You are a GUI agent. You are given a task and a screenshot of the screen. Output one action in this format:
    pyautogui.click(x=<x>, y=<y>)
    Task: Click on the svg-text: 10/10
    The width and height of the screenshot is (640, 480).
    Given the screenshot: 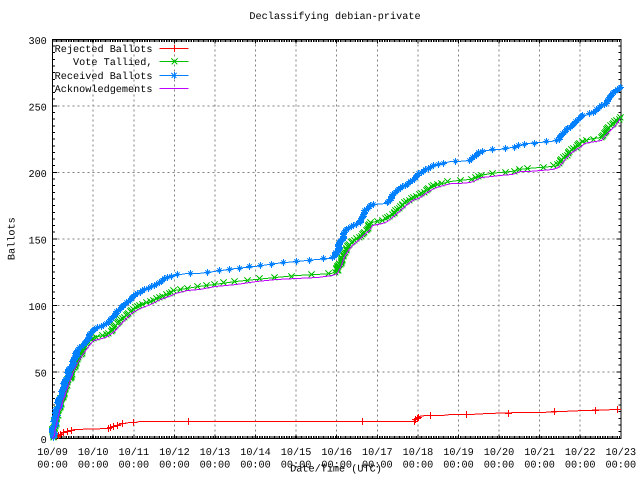 What is the action you would take?
    pyautogui.click(x=93, y=453)
    